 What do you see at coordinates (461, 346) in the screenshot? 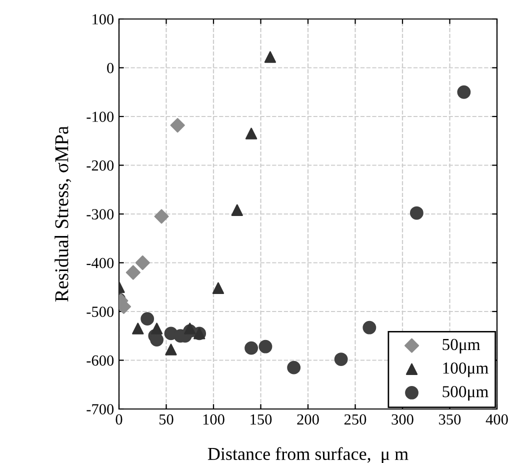
I see `legend-label: 50μm` at bounding box center [461, 346].